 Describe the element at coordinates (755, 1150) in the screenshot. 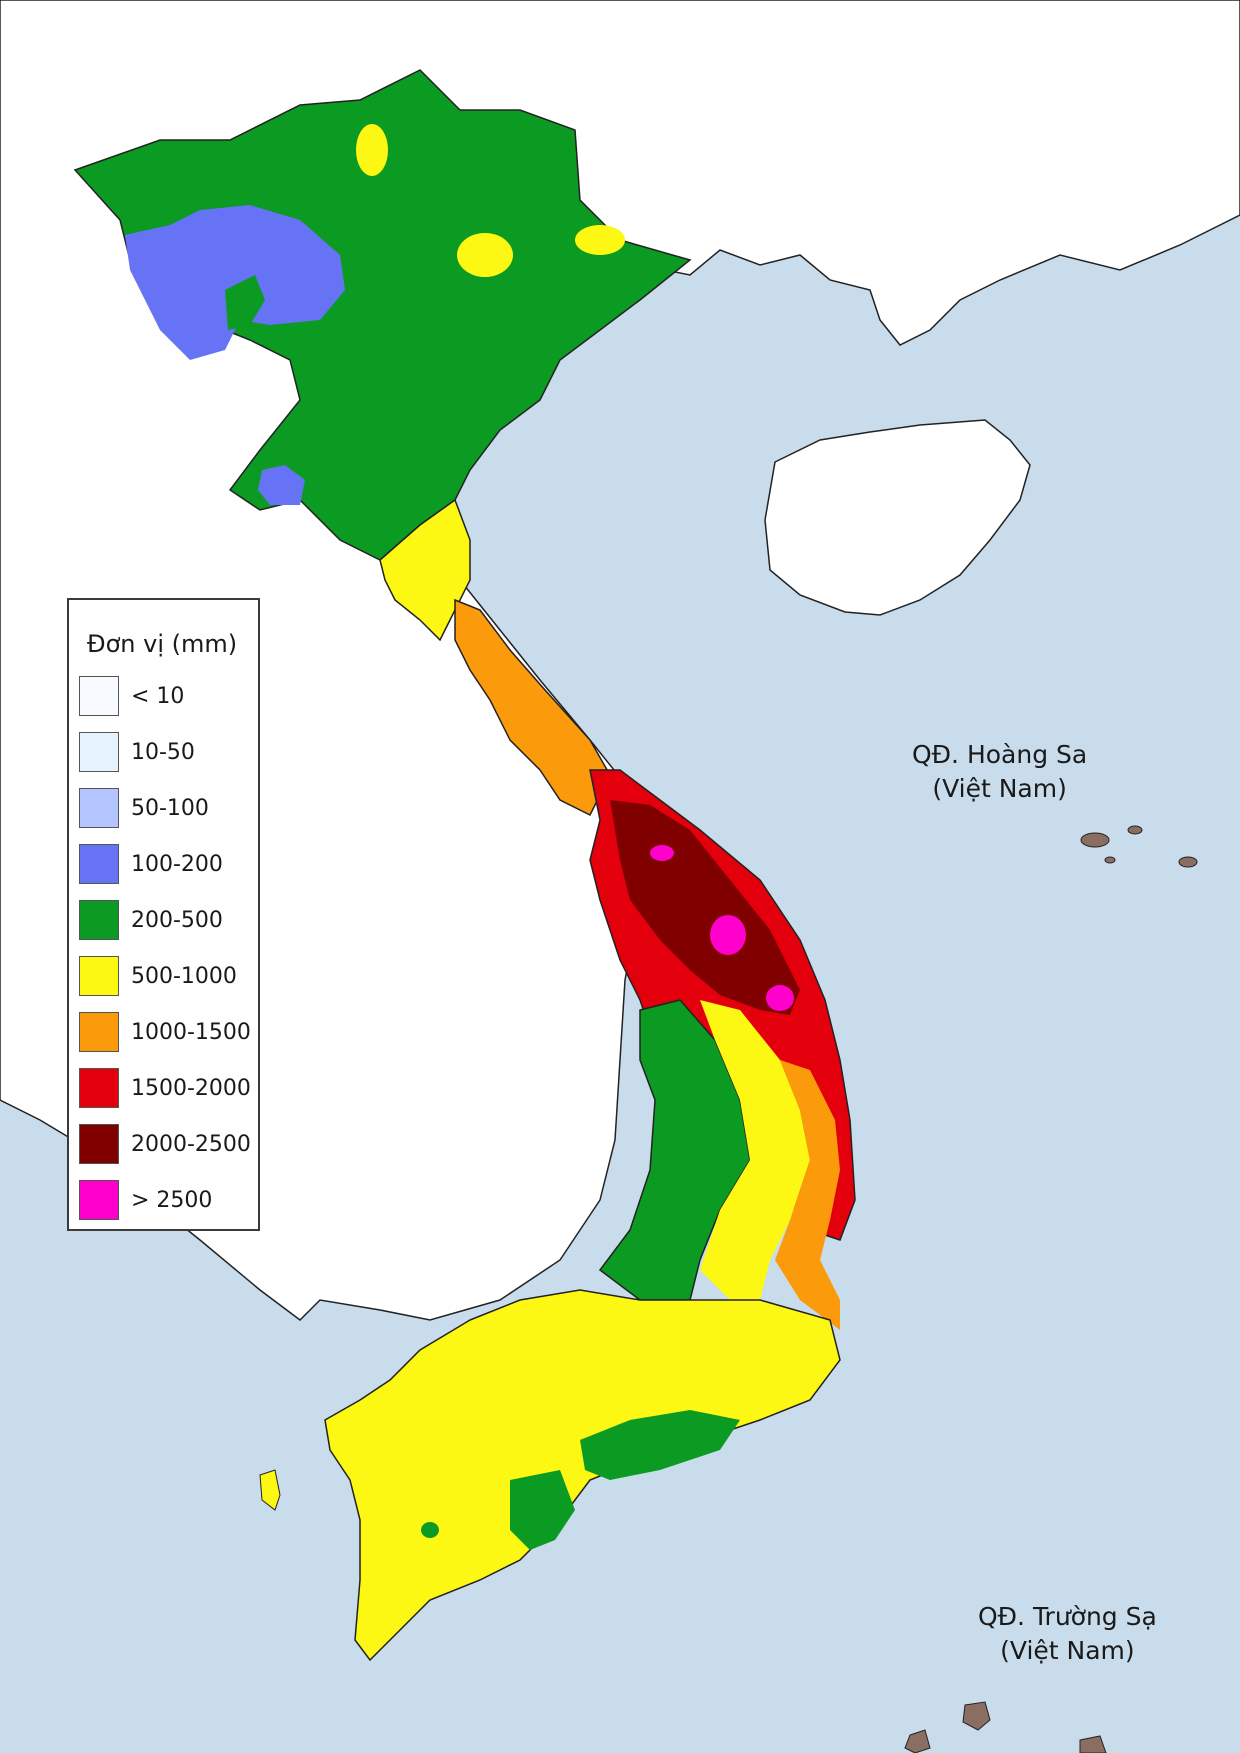

I see `zone-500-1000-south-central` at that location.